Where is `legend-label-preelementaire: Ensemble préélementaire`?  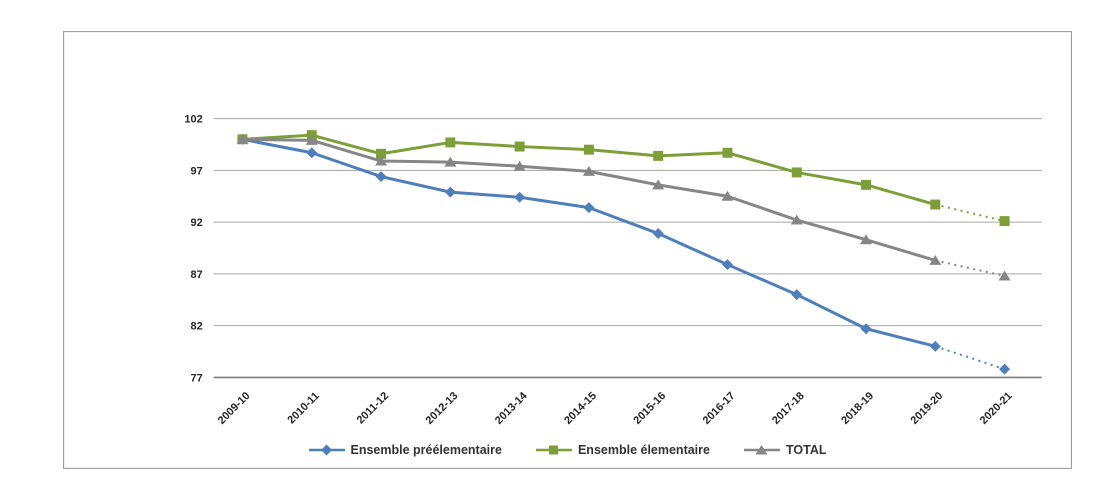 legend-label-preelementaire: Ensemble préélementaire is located at coordinates (426, 450).